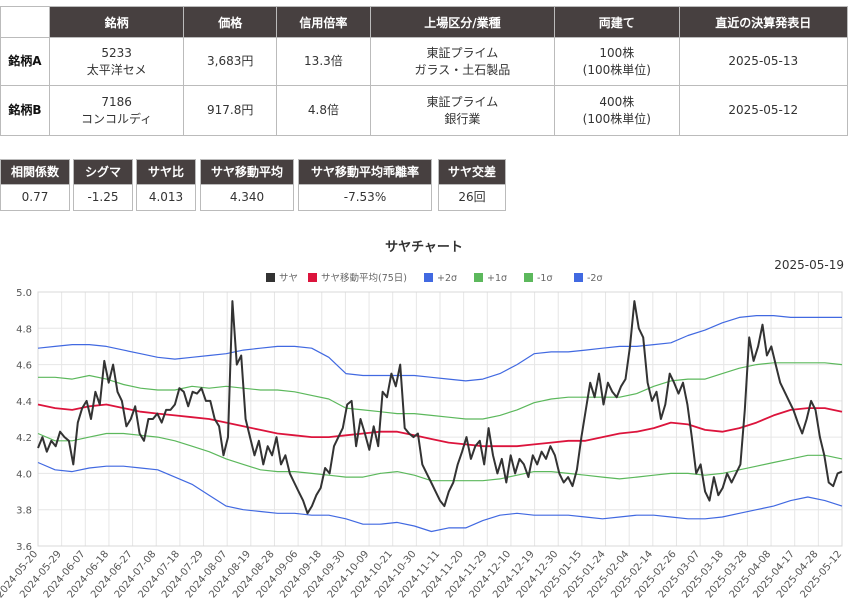 The width and height of the screenshot is (848, 610). I want to click on stock-name: コンコルディ, so click(117, 118).